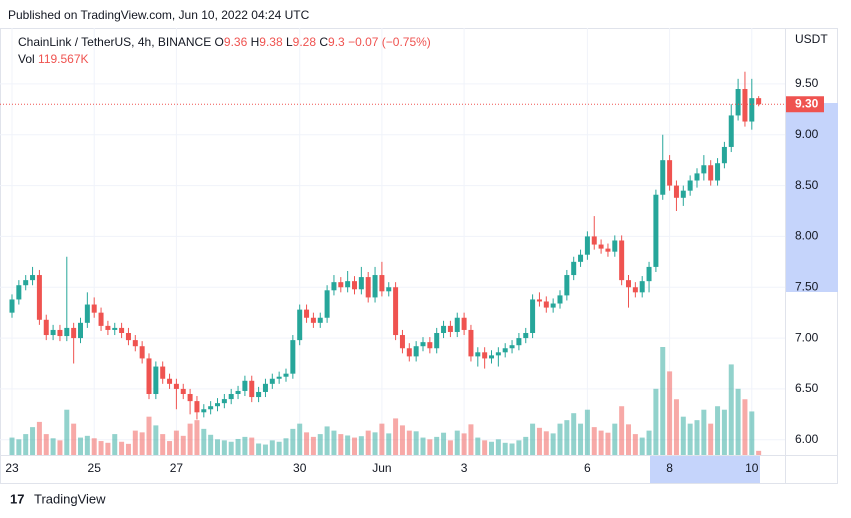  What do you see at coordinates (464, 468) in the screenshot?
I see `x-tick-label: 3` at bounding box center [464, 468].